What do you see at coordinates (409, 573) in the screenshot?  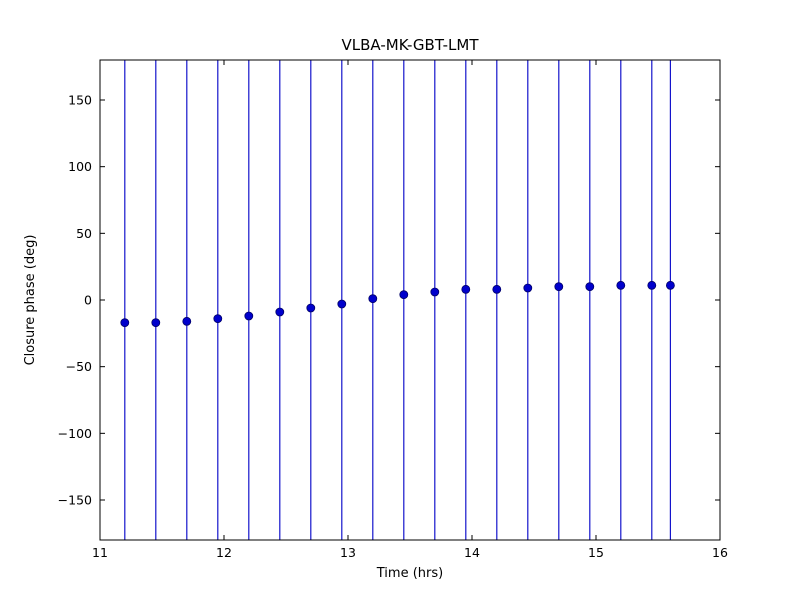 I see `x-axis-label: Time (hrs)` at bounding box center [409, 573].